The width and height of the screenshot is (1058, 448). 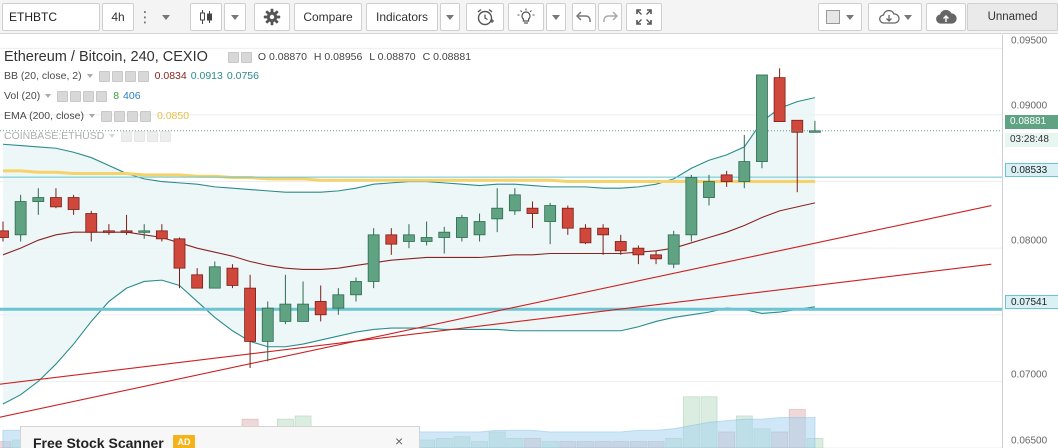 What do you see at coordinates (206, 17) in the screenshot?
I see `chart-style-button` at bounding box center [206, 17].